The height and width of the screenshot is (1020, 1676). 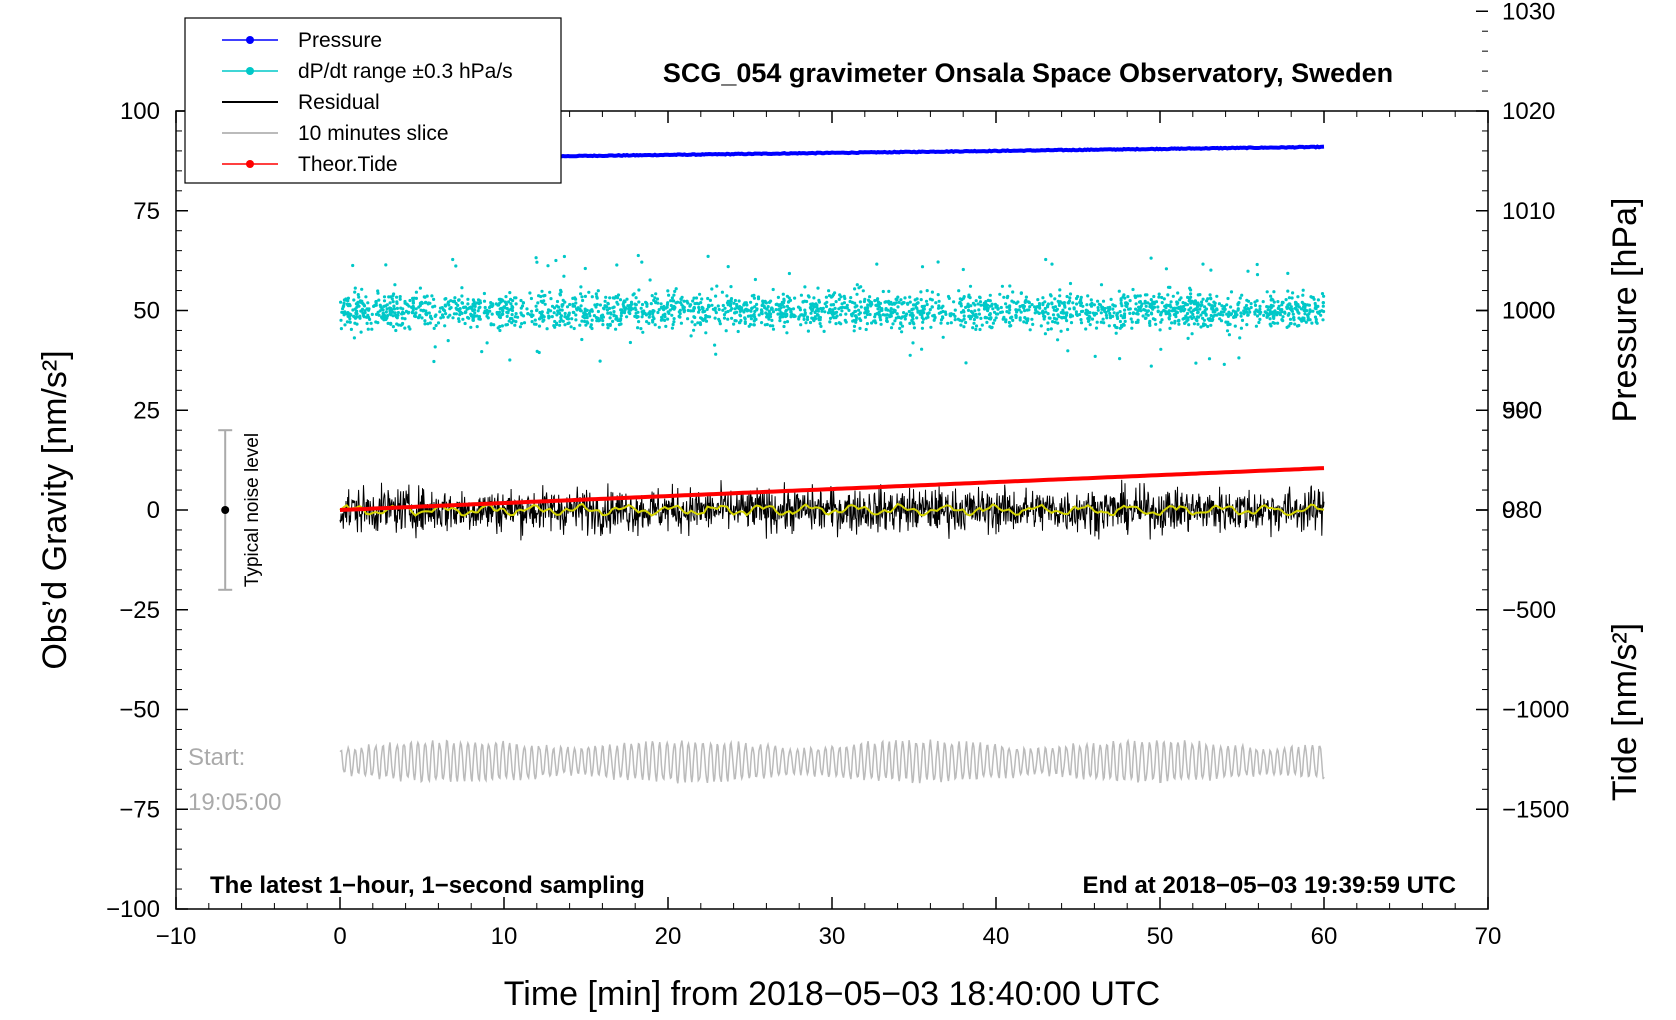 I want to click on y-axis-pressure: 1030 1020 1010 1000 990 980, so click(x=1515, y=262).